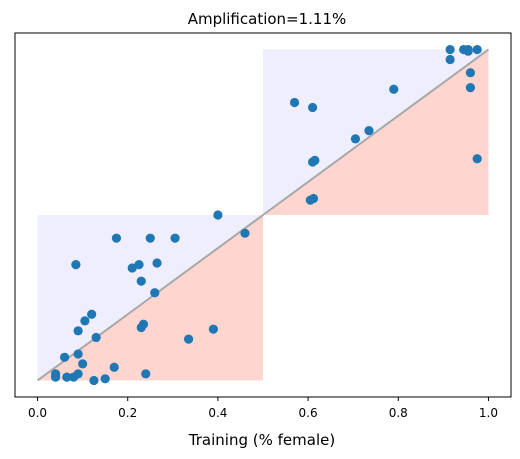 This screenshot has width=520, height=459. I want to click on x-tick-label-4: 0.8, so click(398, 413).